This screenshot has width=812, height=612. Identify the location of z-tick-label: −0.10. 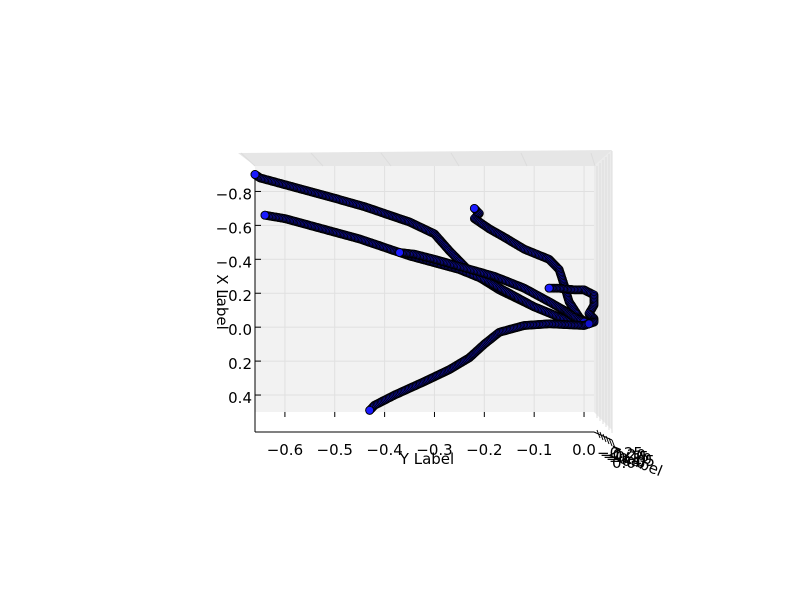
(629, 459).